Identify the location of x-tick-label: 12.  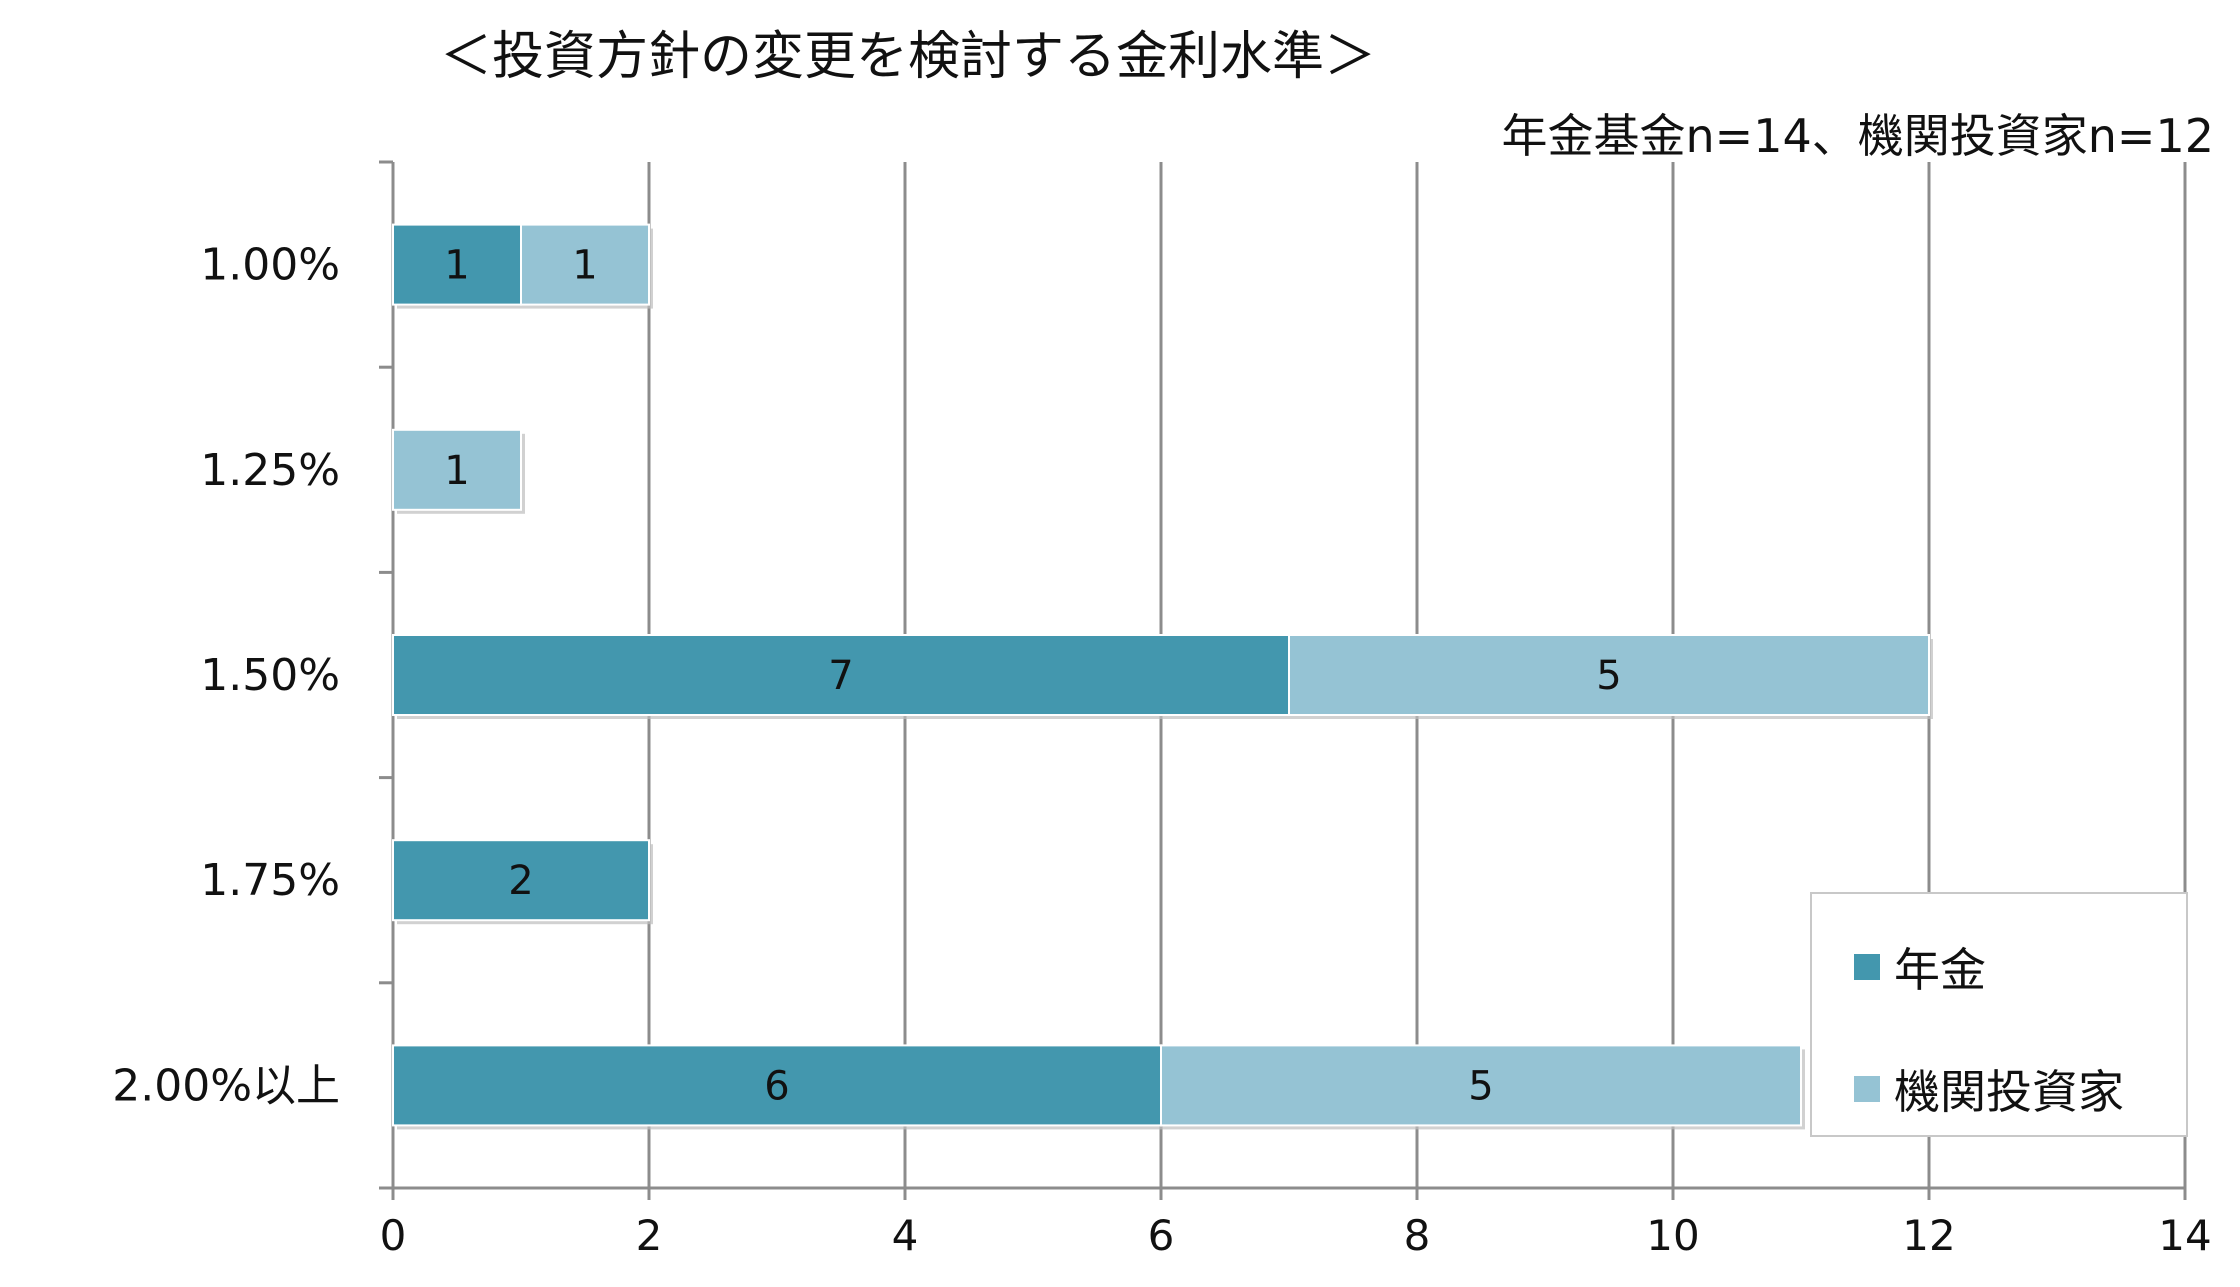
(1928, 1235).